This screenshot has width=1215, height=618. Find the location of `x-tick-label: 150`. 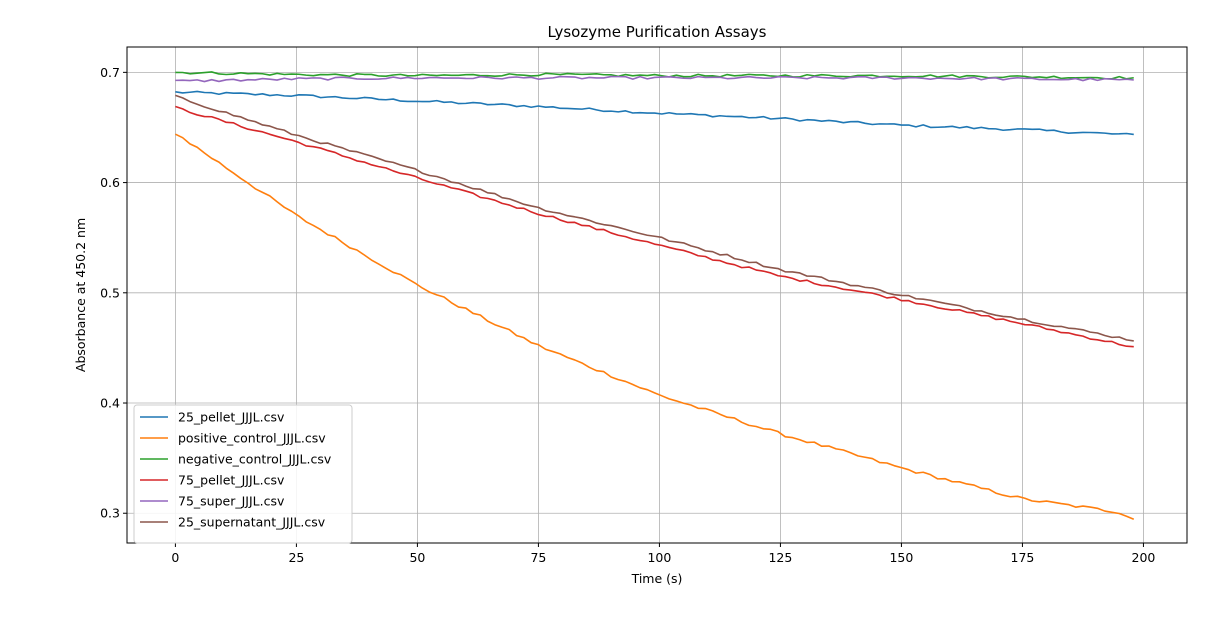

x-tick-label: 150 is located at coordinates (901, 557).